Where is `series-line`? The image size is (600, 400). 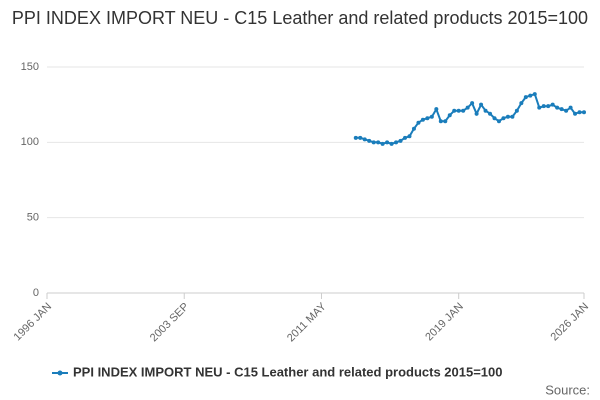 series-line is located at coordinates (469, 118).